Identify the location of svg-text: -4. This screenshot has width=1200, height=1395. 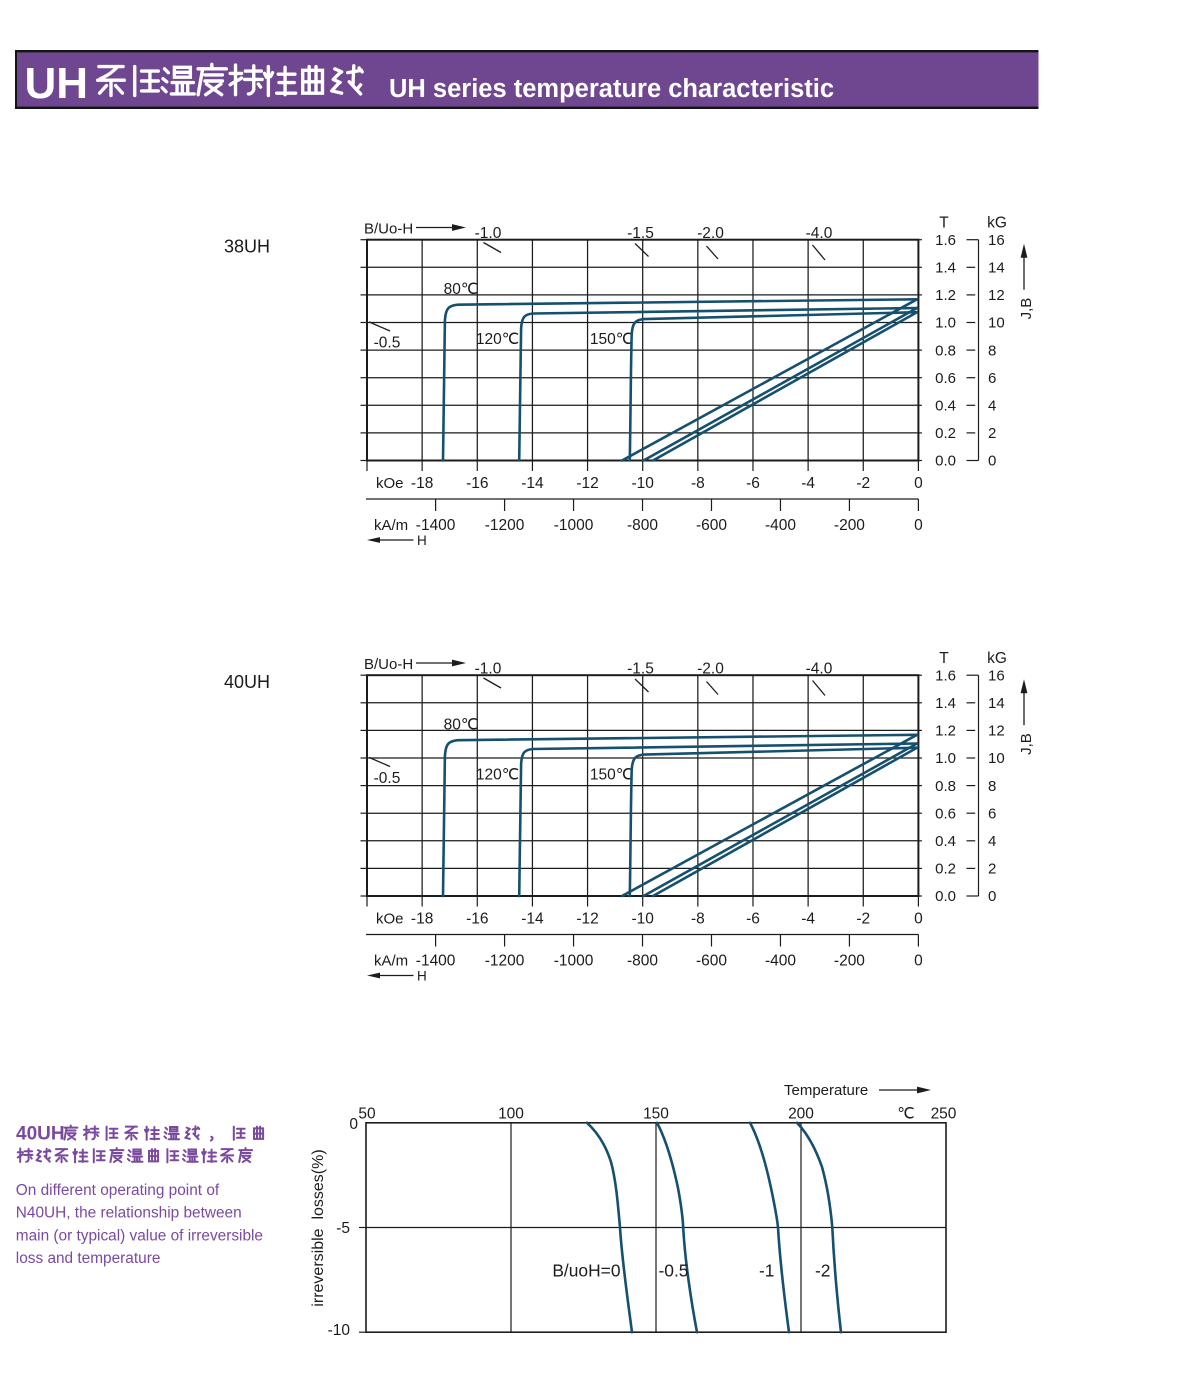
(808, 919).